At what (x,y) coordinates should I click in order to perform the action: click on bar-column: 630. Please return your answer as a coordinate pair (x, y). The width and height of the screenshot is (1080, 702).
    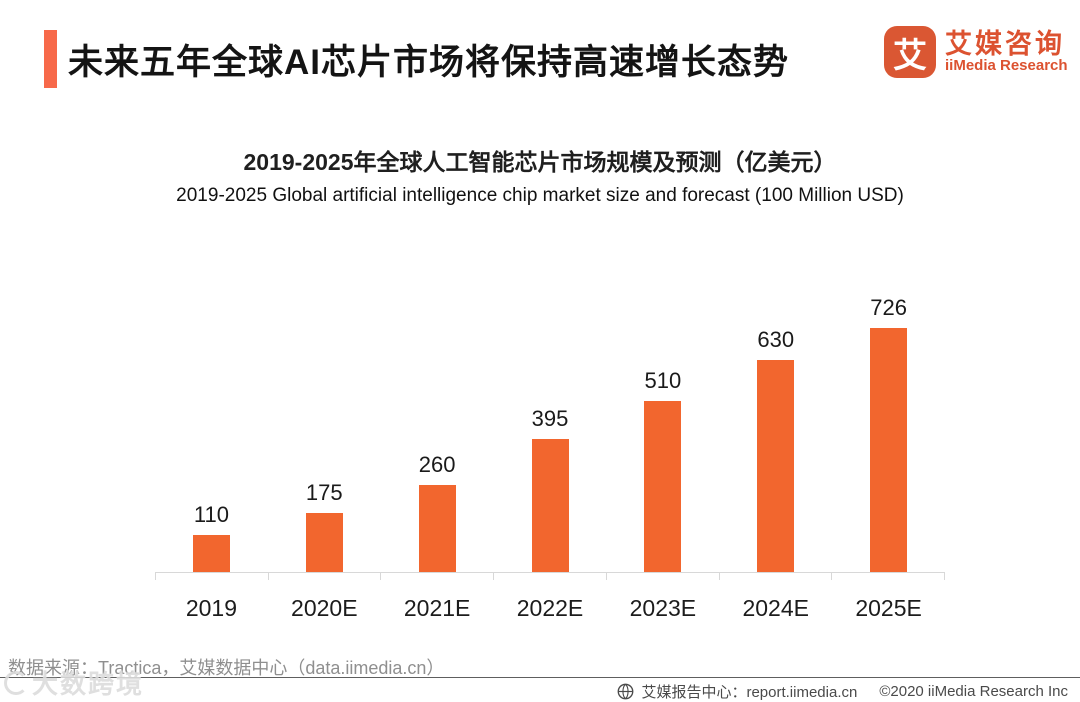
    Looking at the image, I should click on (775, 449).